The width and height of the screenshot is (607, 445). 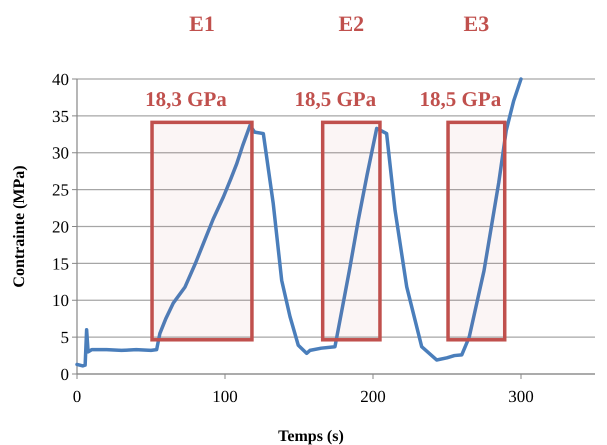 I want to click on x-tick-label: 300, so click(x=521, y=396).